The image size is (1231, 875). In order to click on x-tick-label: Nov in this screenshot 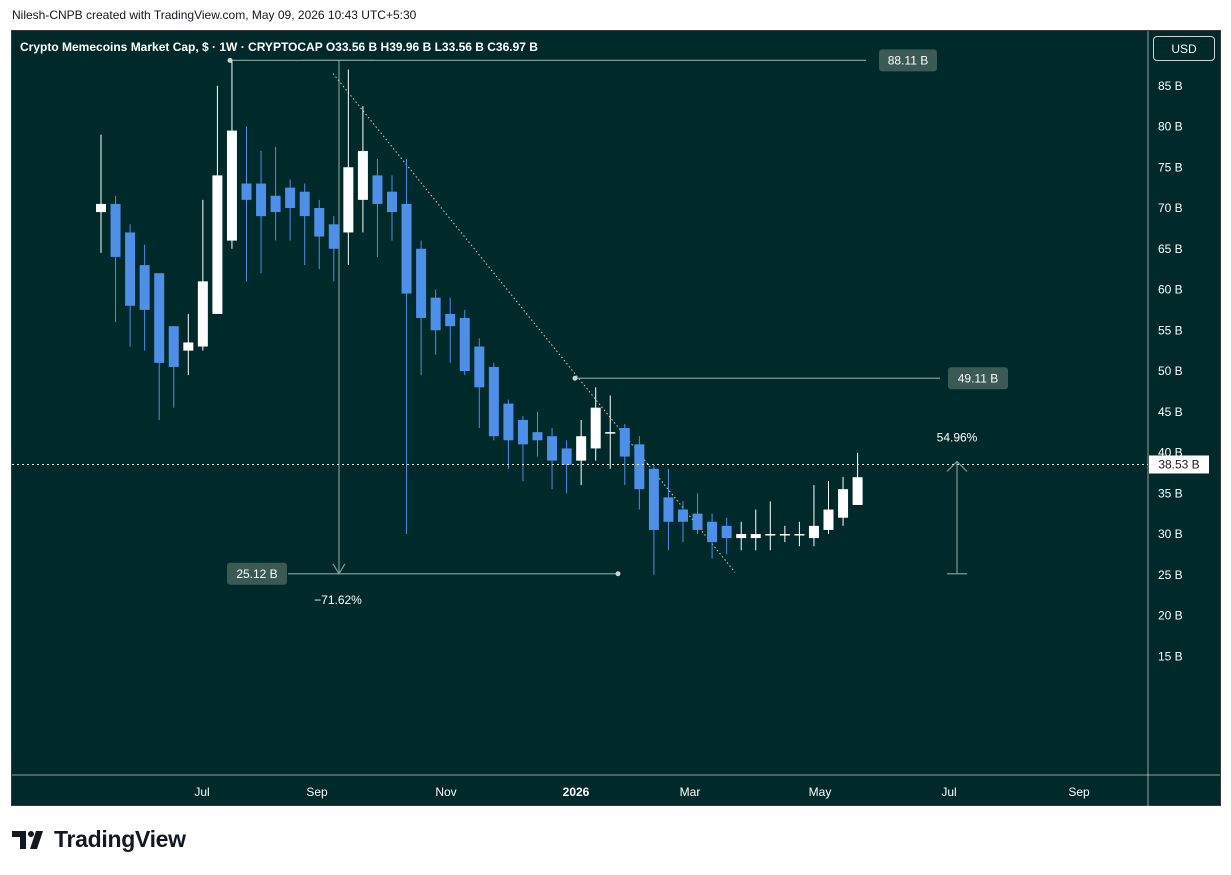, I will do `click(445, 792)`.